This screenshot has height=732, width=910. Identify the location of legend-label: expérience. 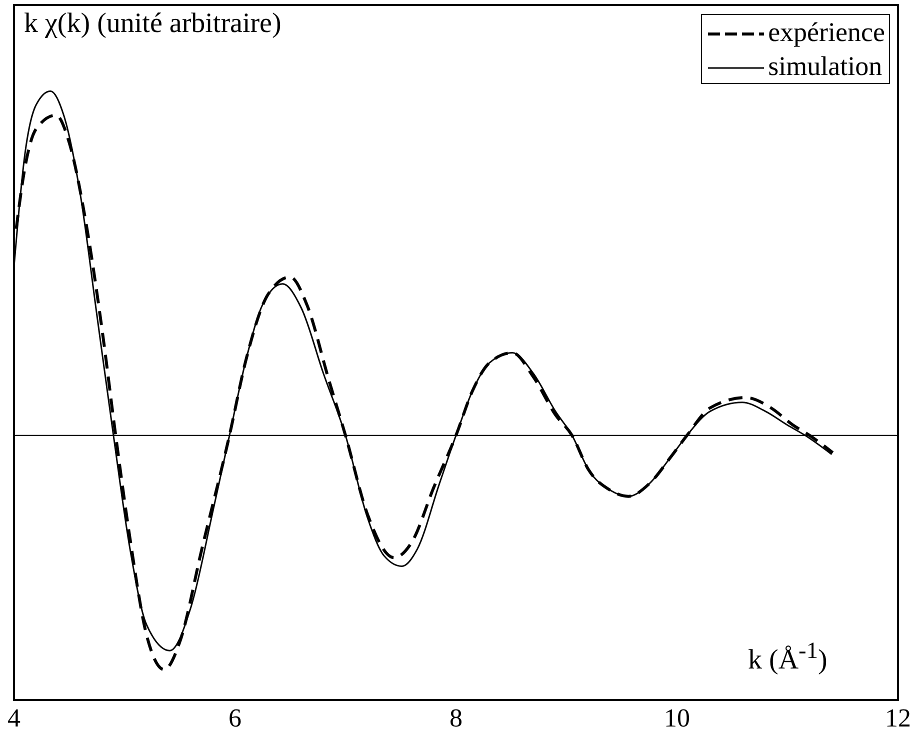
(826, 32).